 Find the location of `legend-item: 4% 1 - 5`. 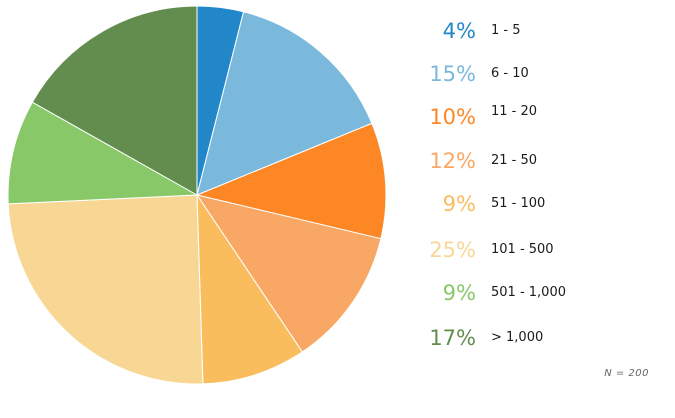

legend-item: 4% 1 - 5 is located at coordinates (500, 31).